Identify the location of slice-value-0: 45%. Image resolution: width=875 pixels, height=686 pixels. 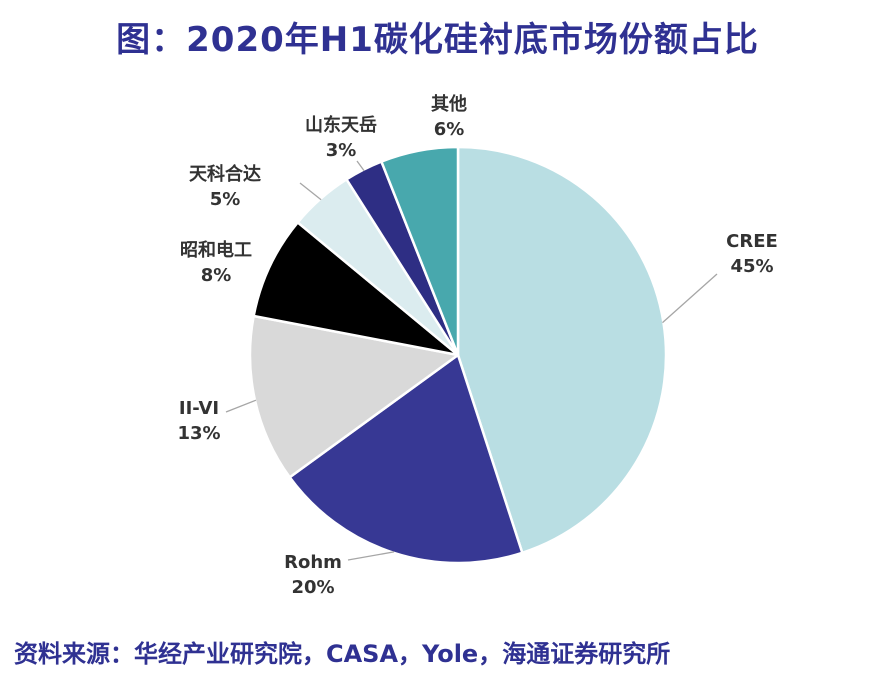
(751, 266).